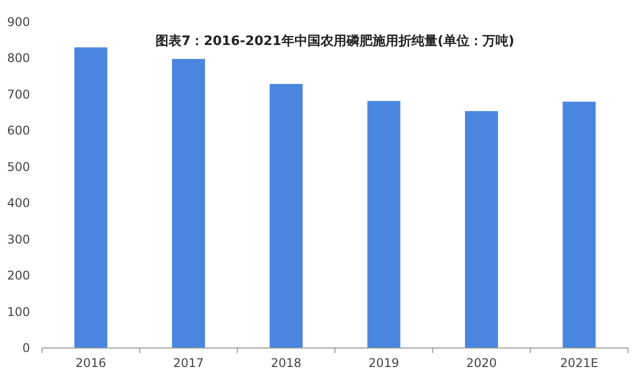  What do you see at coordinates (188, 363) in the screenshot?
I see `x-tick-label: 2017` at bounding box center [188, 363].